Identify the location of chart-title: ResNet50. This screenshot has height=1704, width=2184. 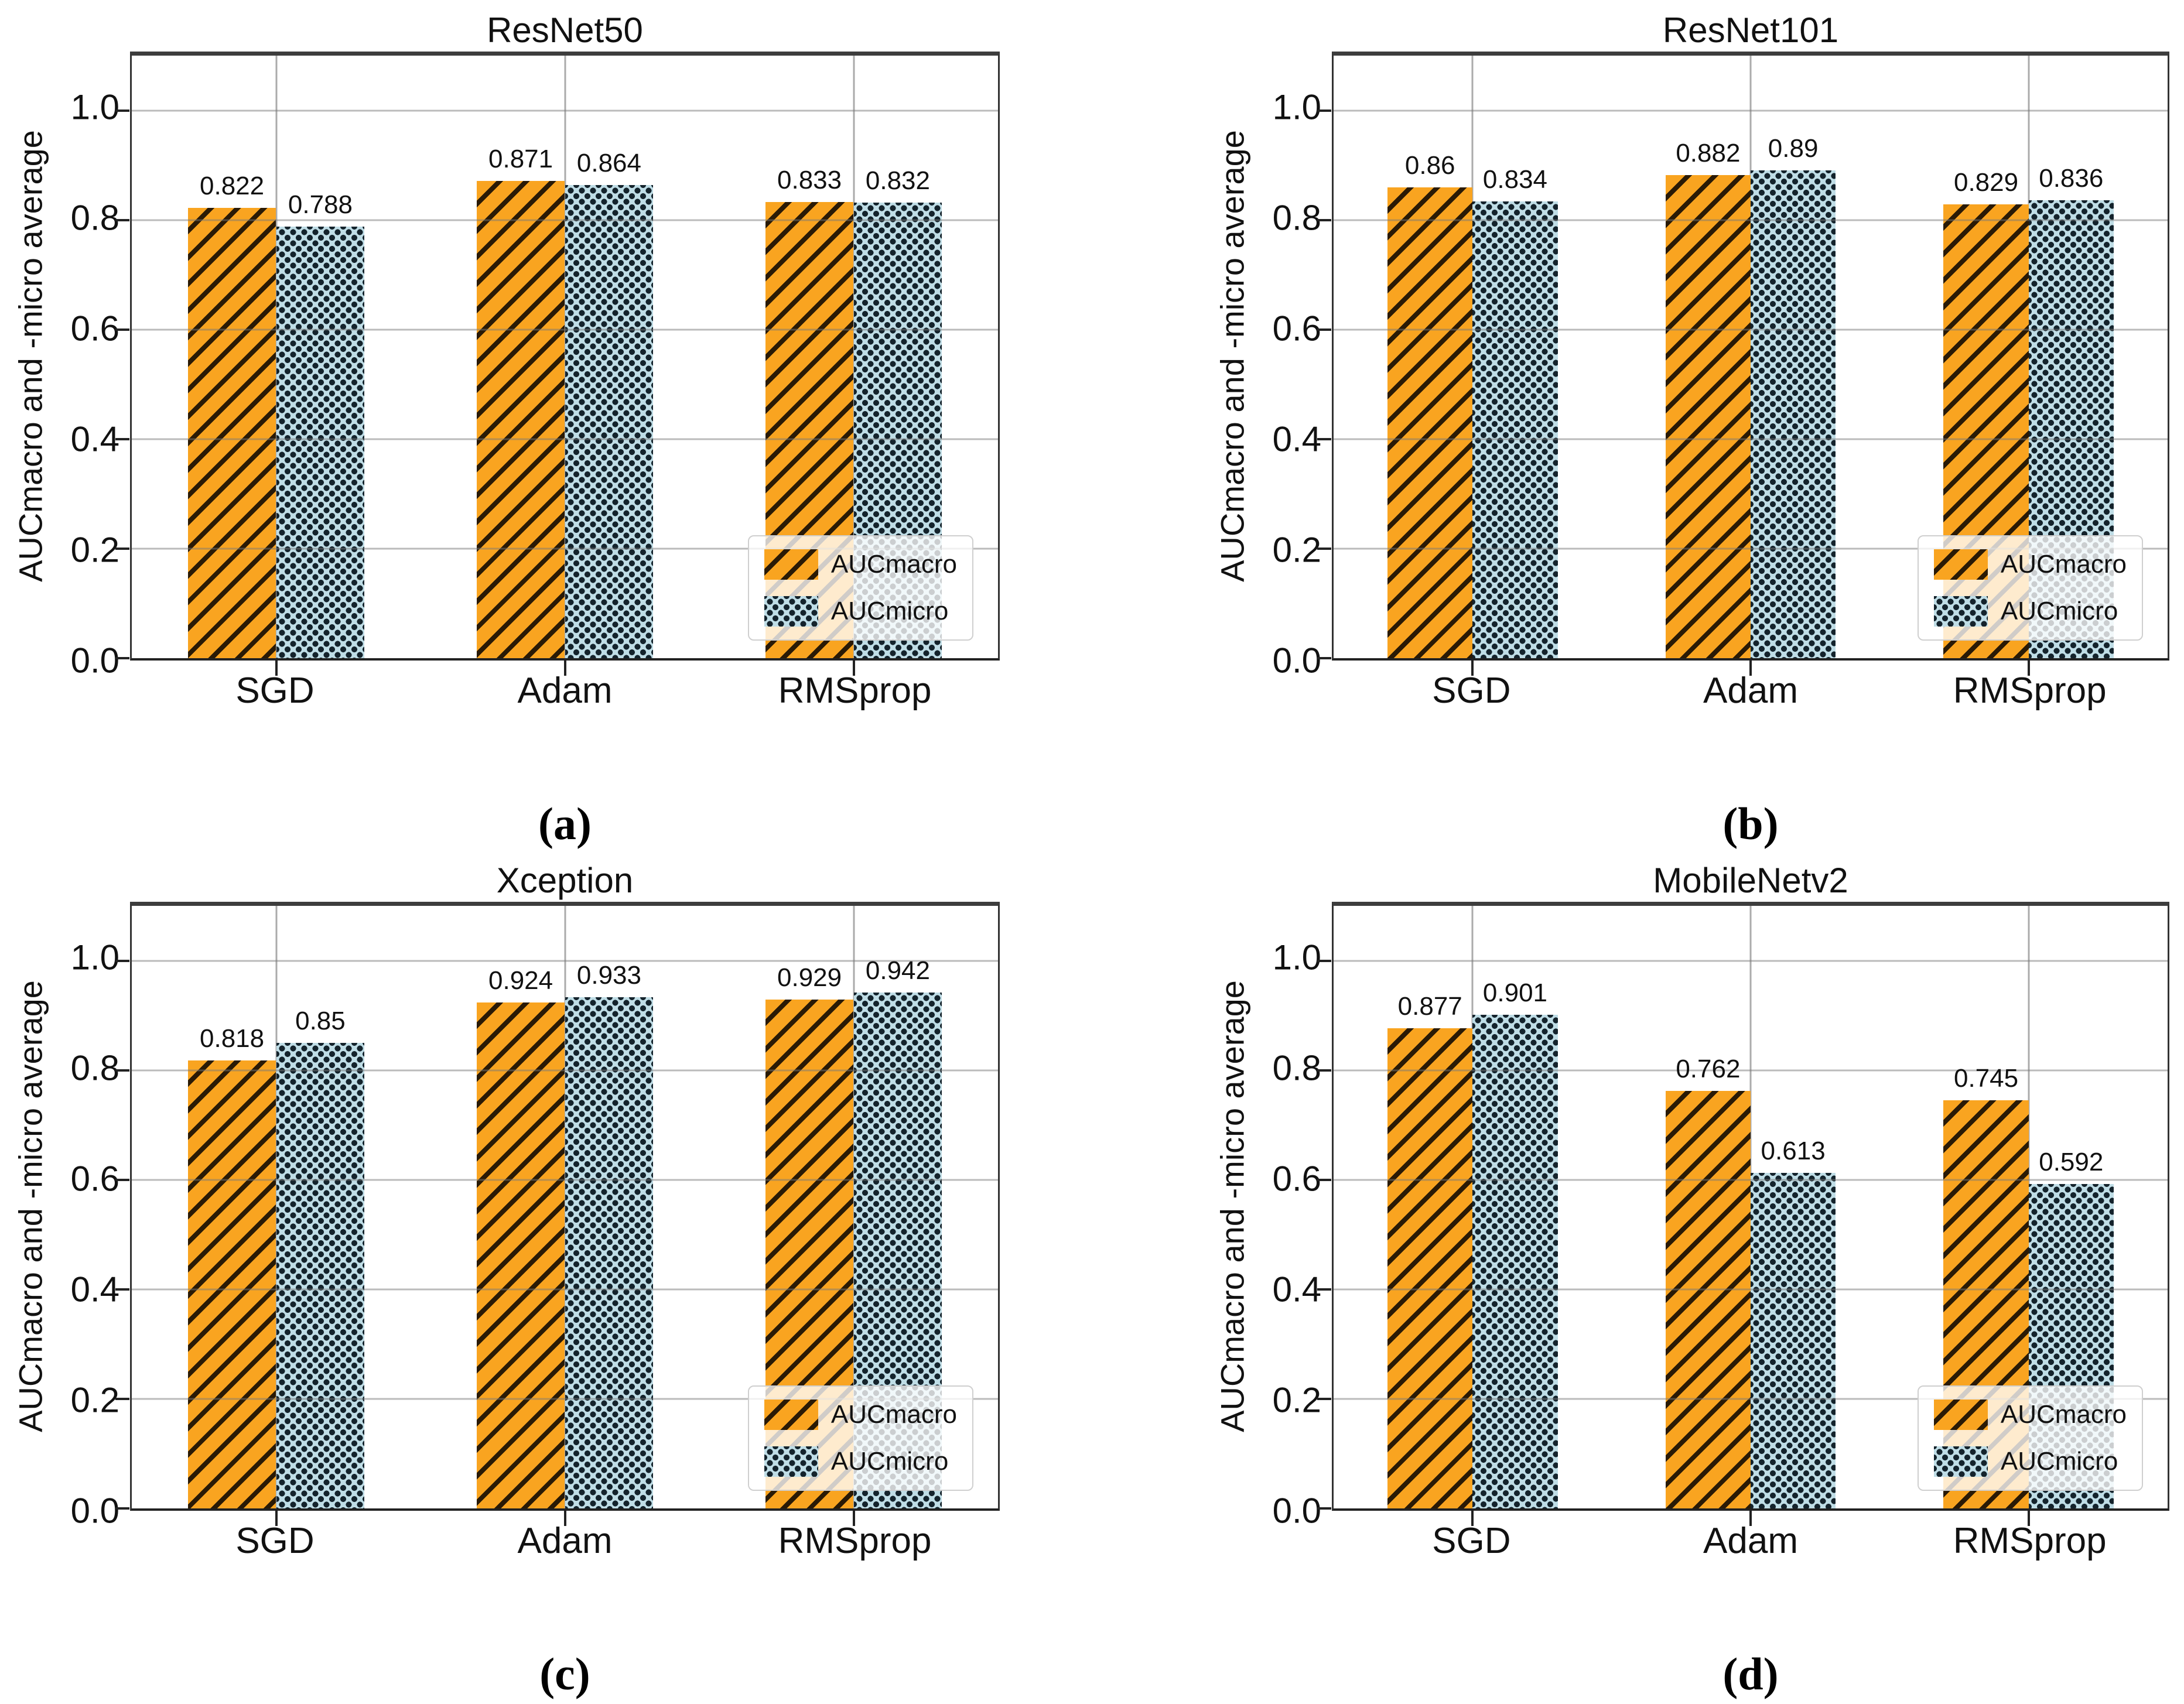
(565, 31).